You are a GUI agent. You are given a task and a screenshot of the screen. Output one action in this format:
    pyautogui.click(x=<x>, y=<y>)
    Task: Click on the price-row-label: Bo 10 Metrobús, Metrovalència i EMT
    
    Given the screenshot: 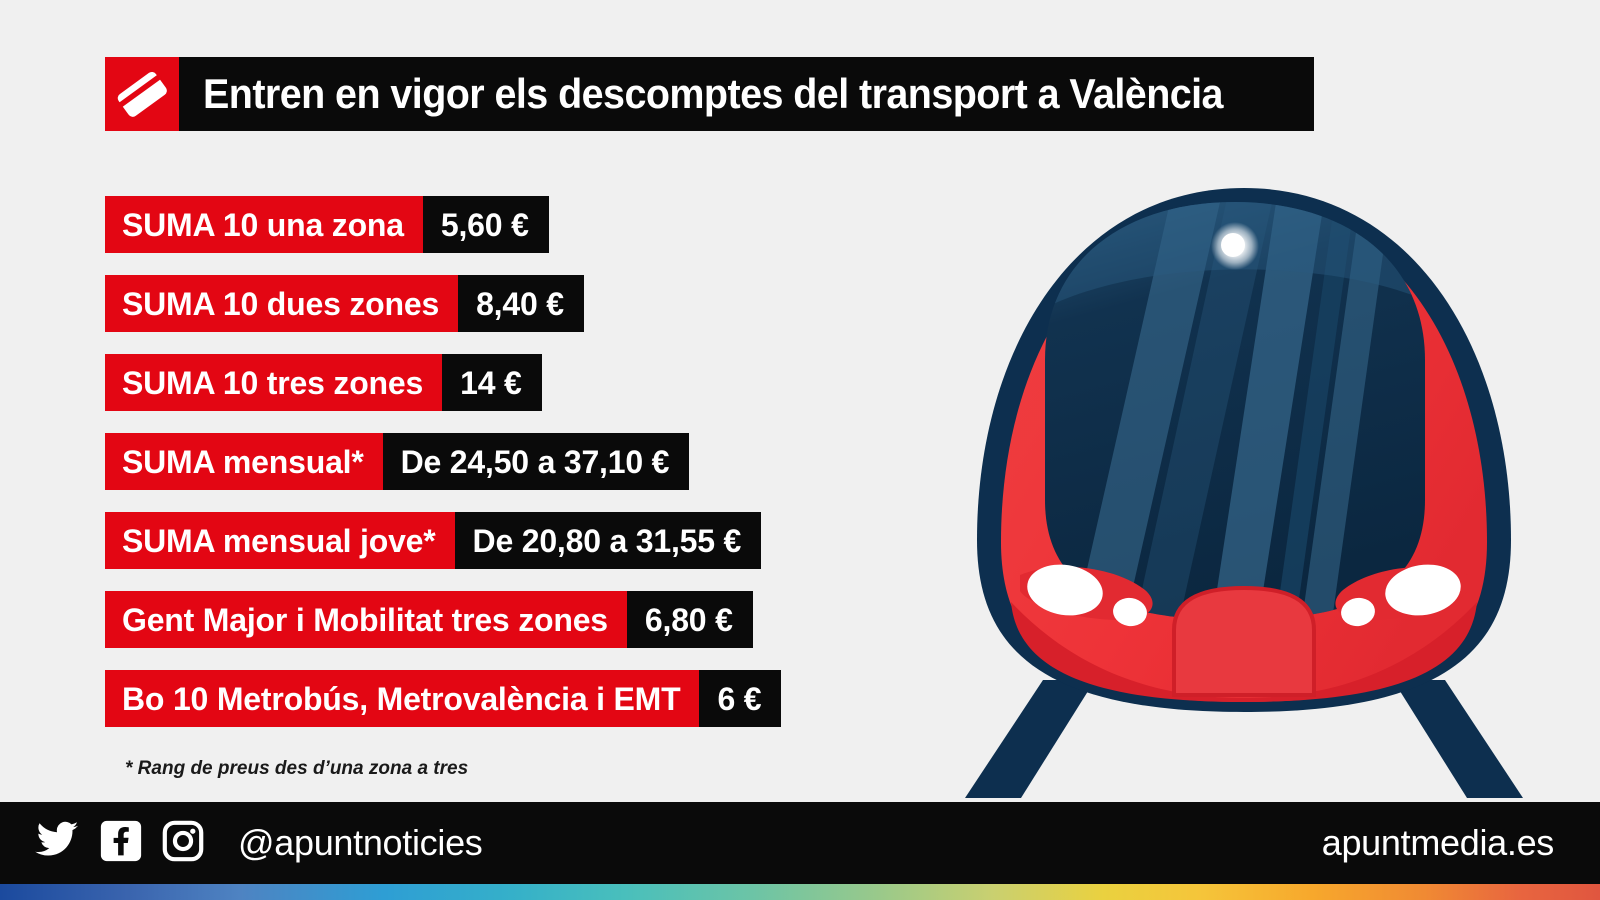 What is the action you would take?
    pyautogui.click(x=402, y=698)
    